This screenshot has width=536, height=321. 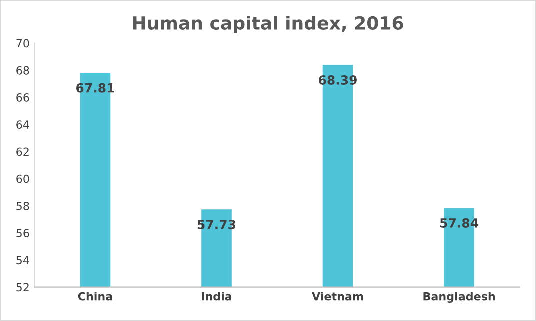 I want to click on x-tick-label: Bangladesh, so click(x=459, y=297).